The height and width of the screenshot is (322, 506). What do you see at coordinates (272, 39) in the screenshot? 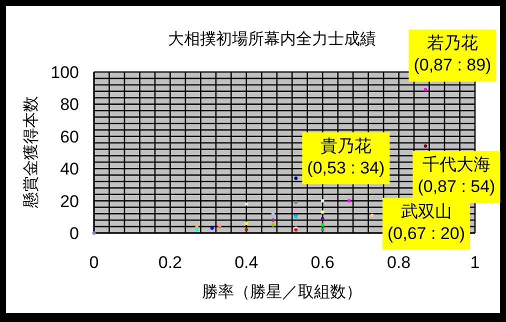
I see `chart-title: 大相撲初場所幕内全力士成績` at bounding box center [272, 39].